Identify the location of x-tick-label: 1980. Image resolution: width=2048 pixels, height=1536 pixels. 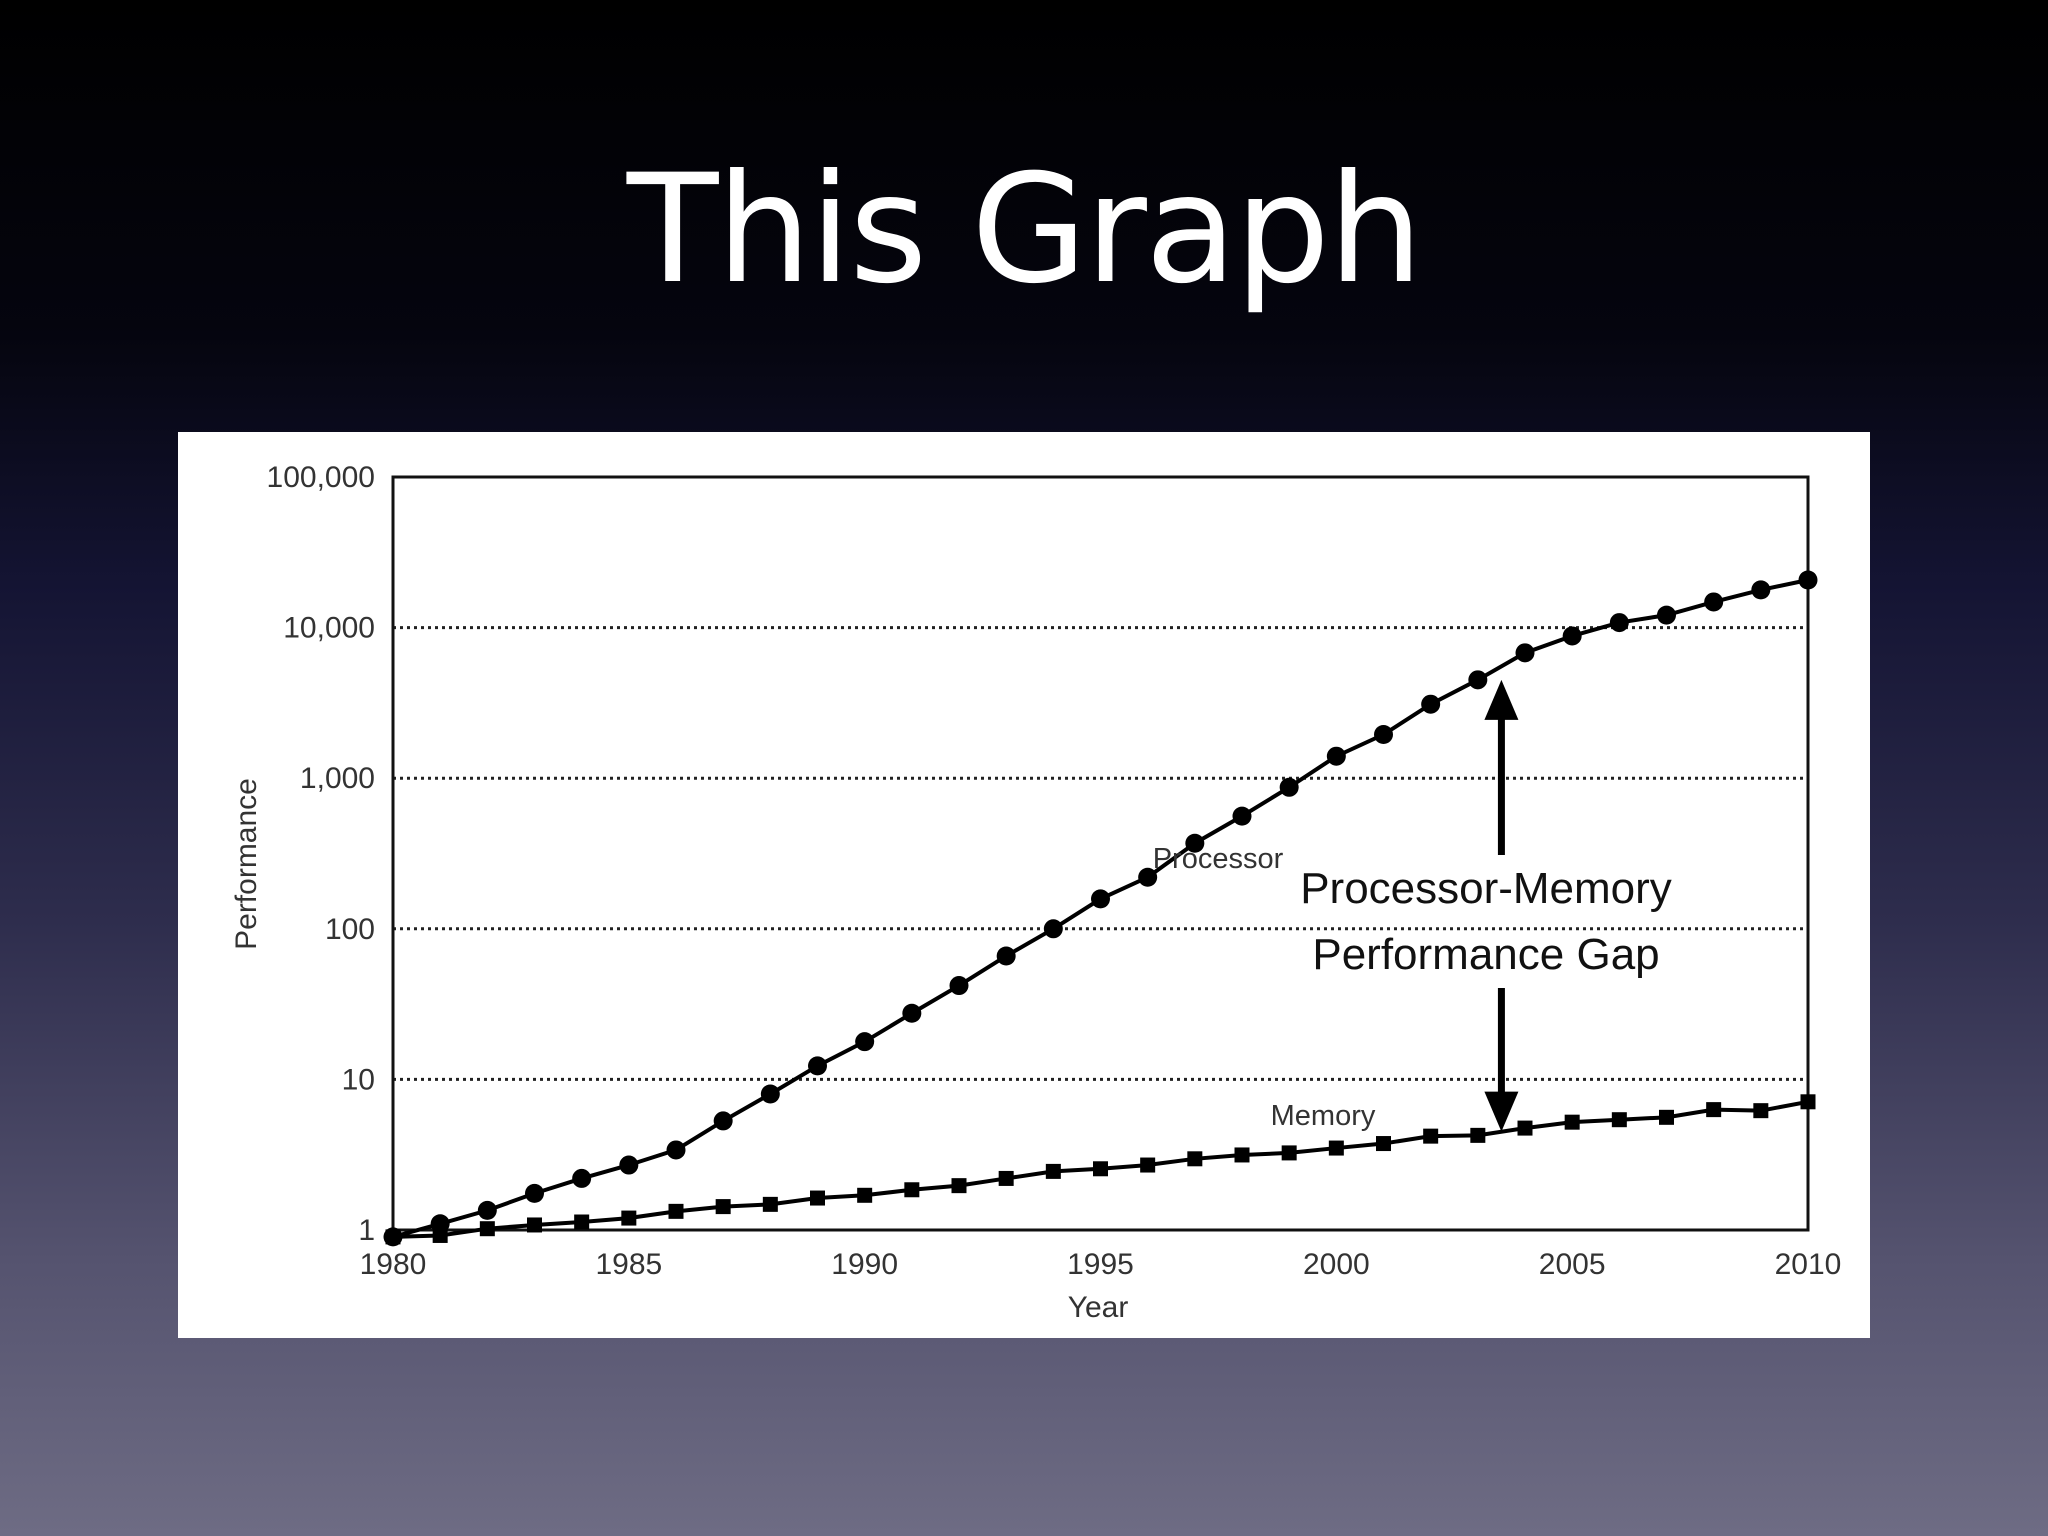
(393, 1264).